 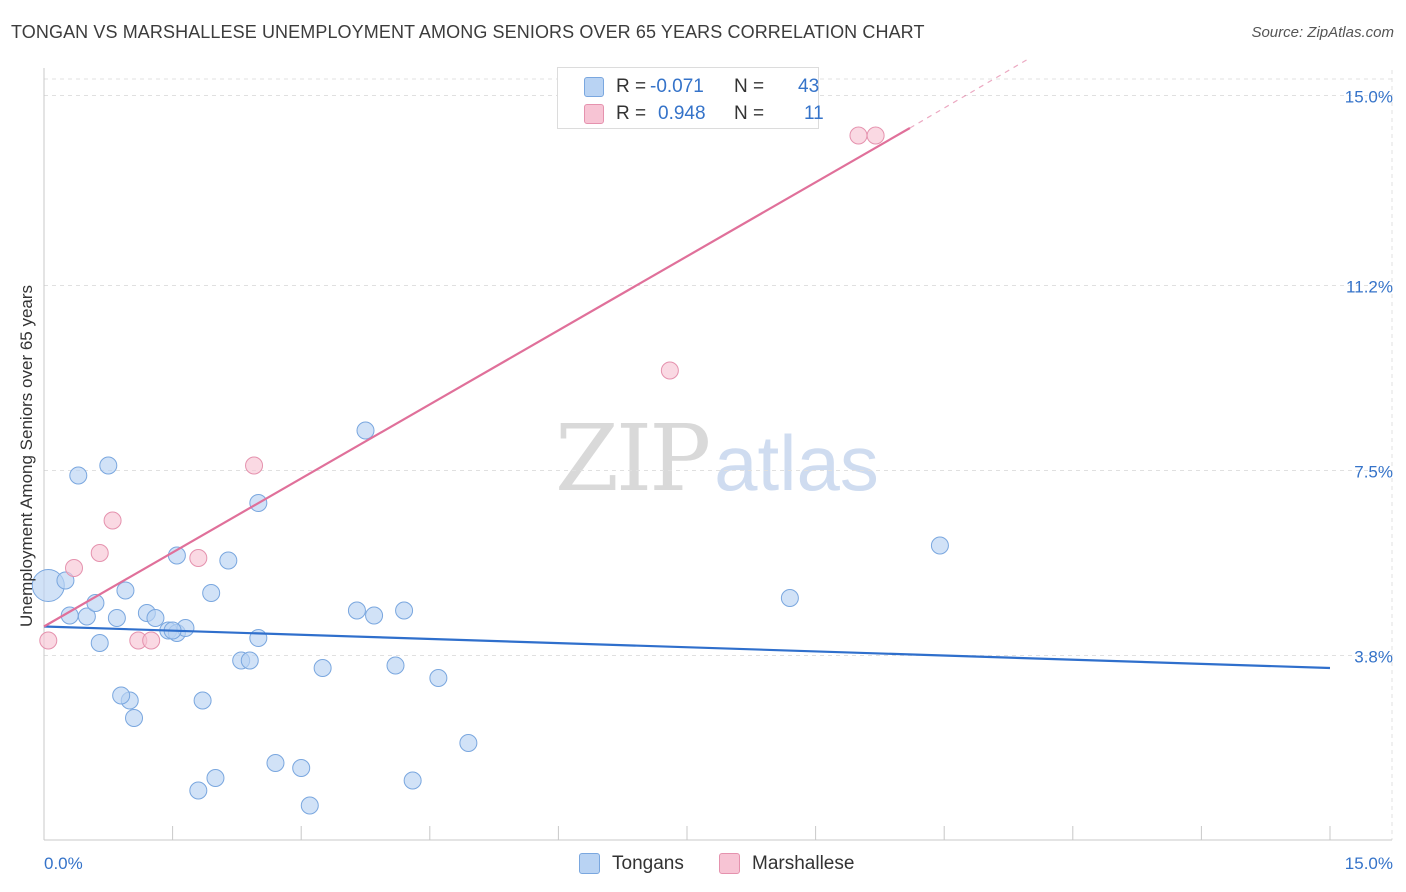 What do you see at coordinates (1373, 472) in the screenshot?
I see `y-tick-label: 7.5%` at bounding box center [1373, 472].